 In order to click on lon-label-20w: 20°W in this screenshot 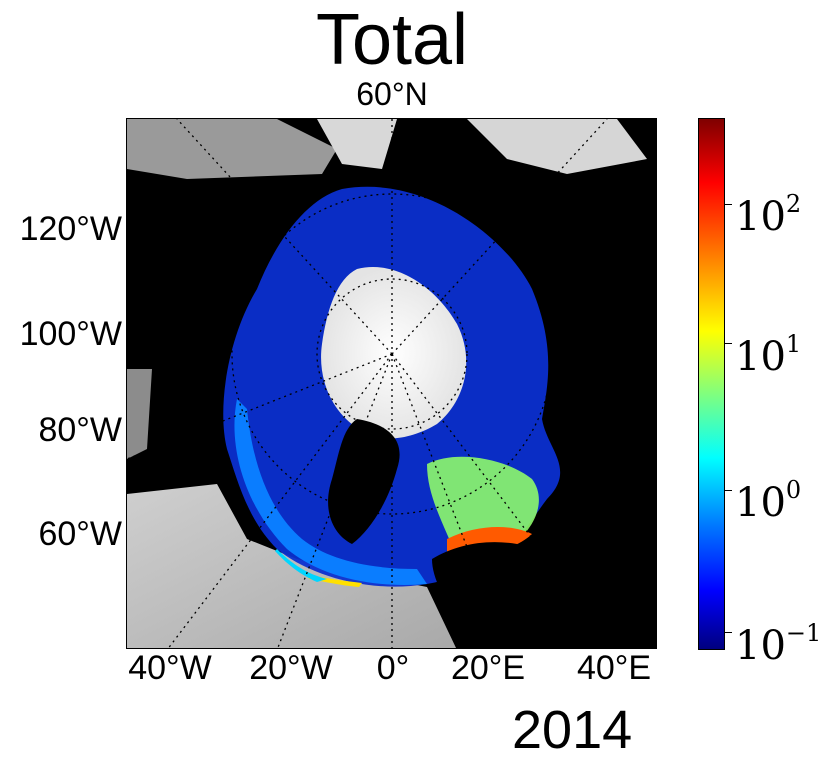, I will do `click(291, 668)`.